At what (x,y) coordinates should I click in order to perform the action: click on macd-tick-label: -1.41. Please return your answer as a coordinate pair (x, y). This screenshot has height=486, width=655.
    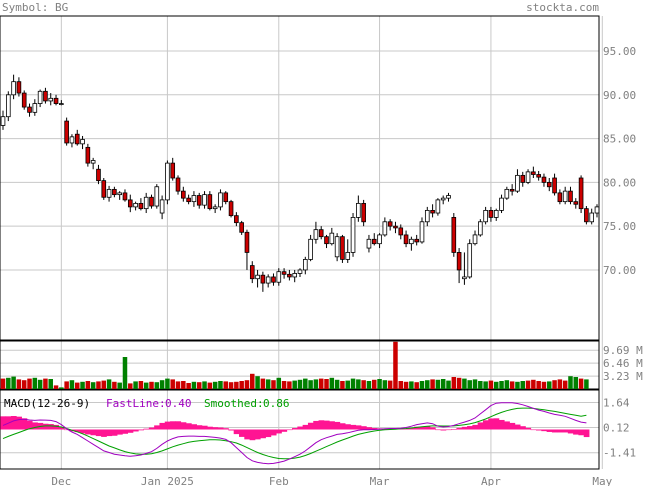
    Looking at the image, I should click on (619, 453).